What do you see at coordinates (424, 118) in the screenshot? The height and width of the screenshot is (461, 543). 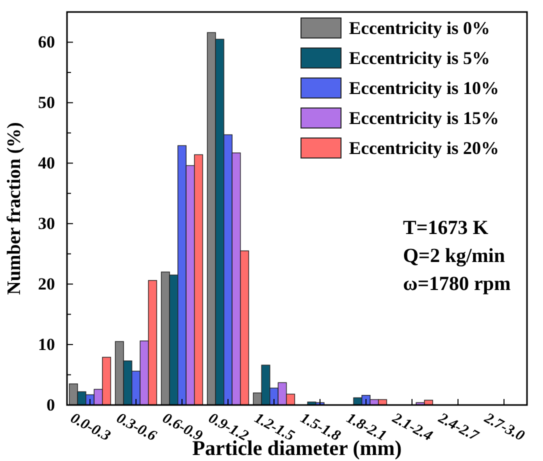 I see `legend-label: Eccentricity is 15%` at bounding box center [424, 118].